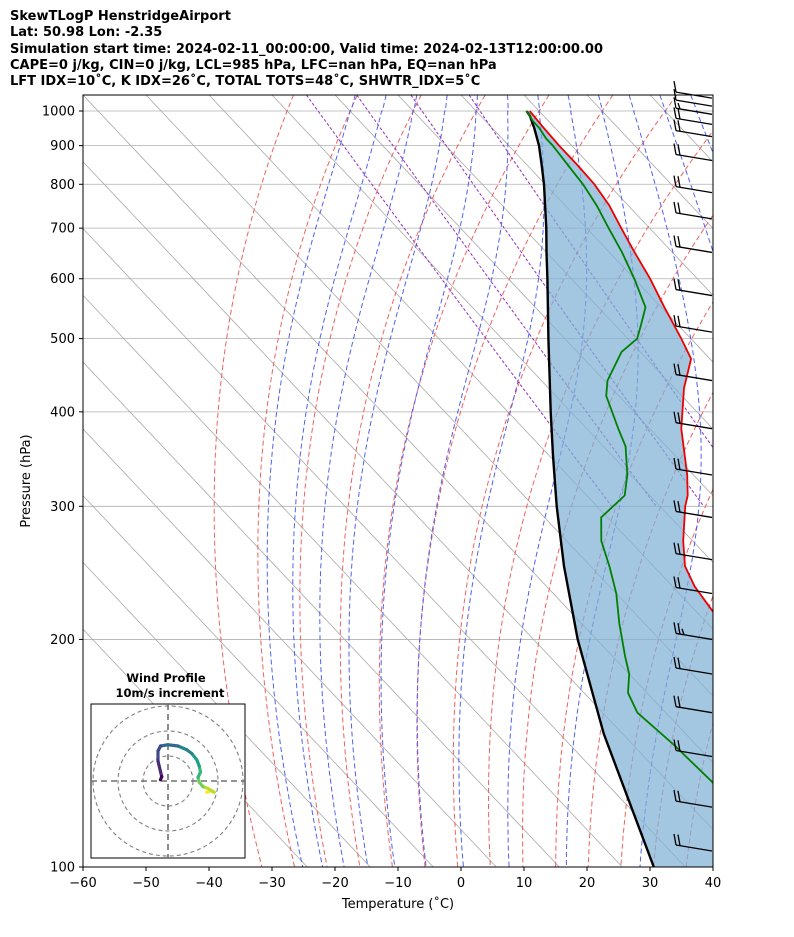  I want to click on x-axis-label: Temperature (˚C), so click(397, 904).